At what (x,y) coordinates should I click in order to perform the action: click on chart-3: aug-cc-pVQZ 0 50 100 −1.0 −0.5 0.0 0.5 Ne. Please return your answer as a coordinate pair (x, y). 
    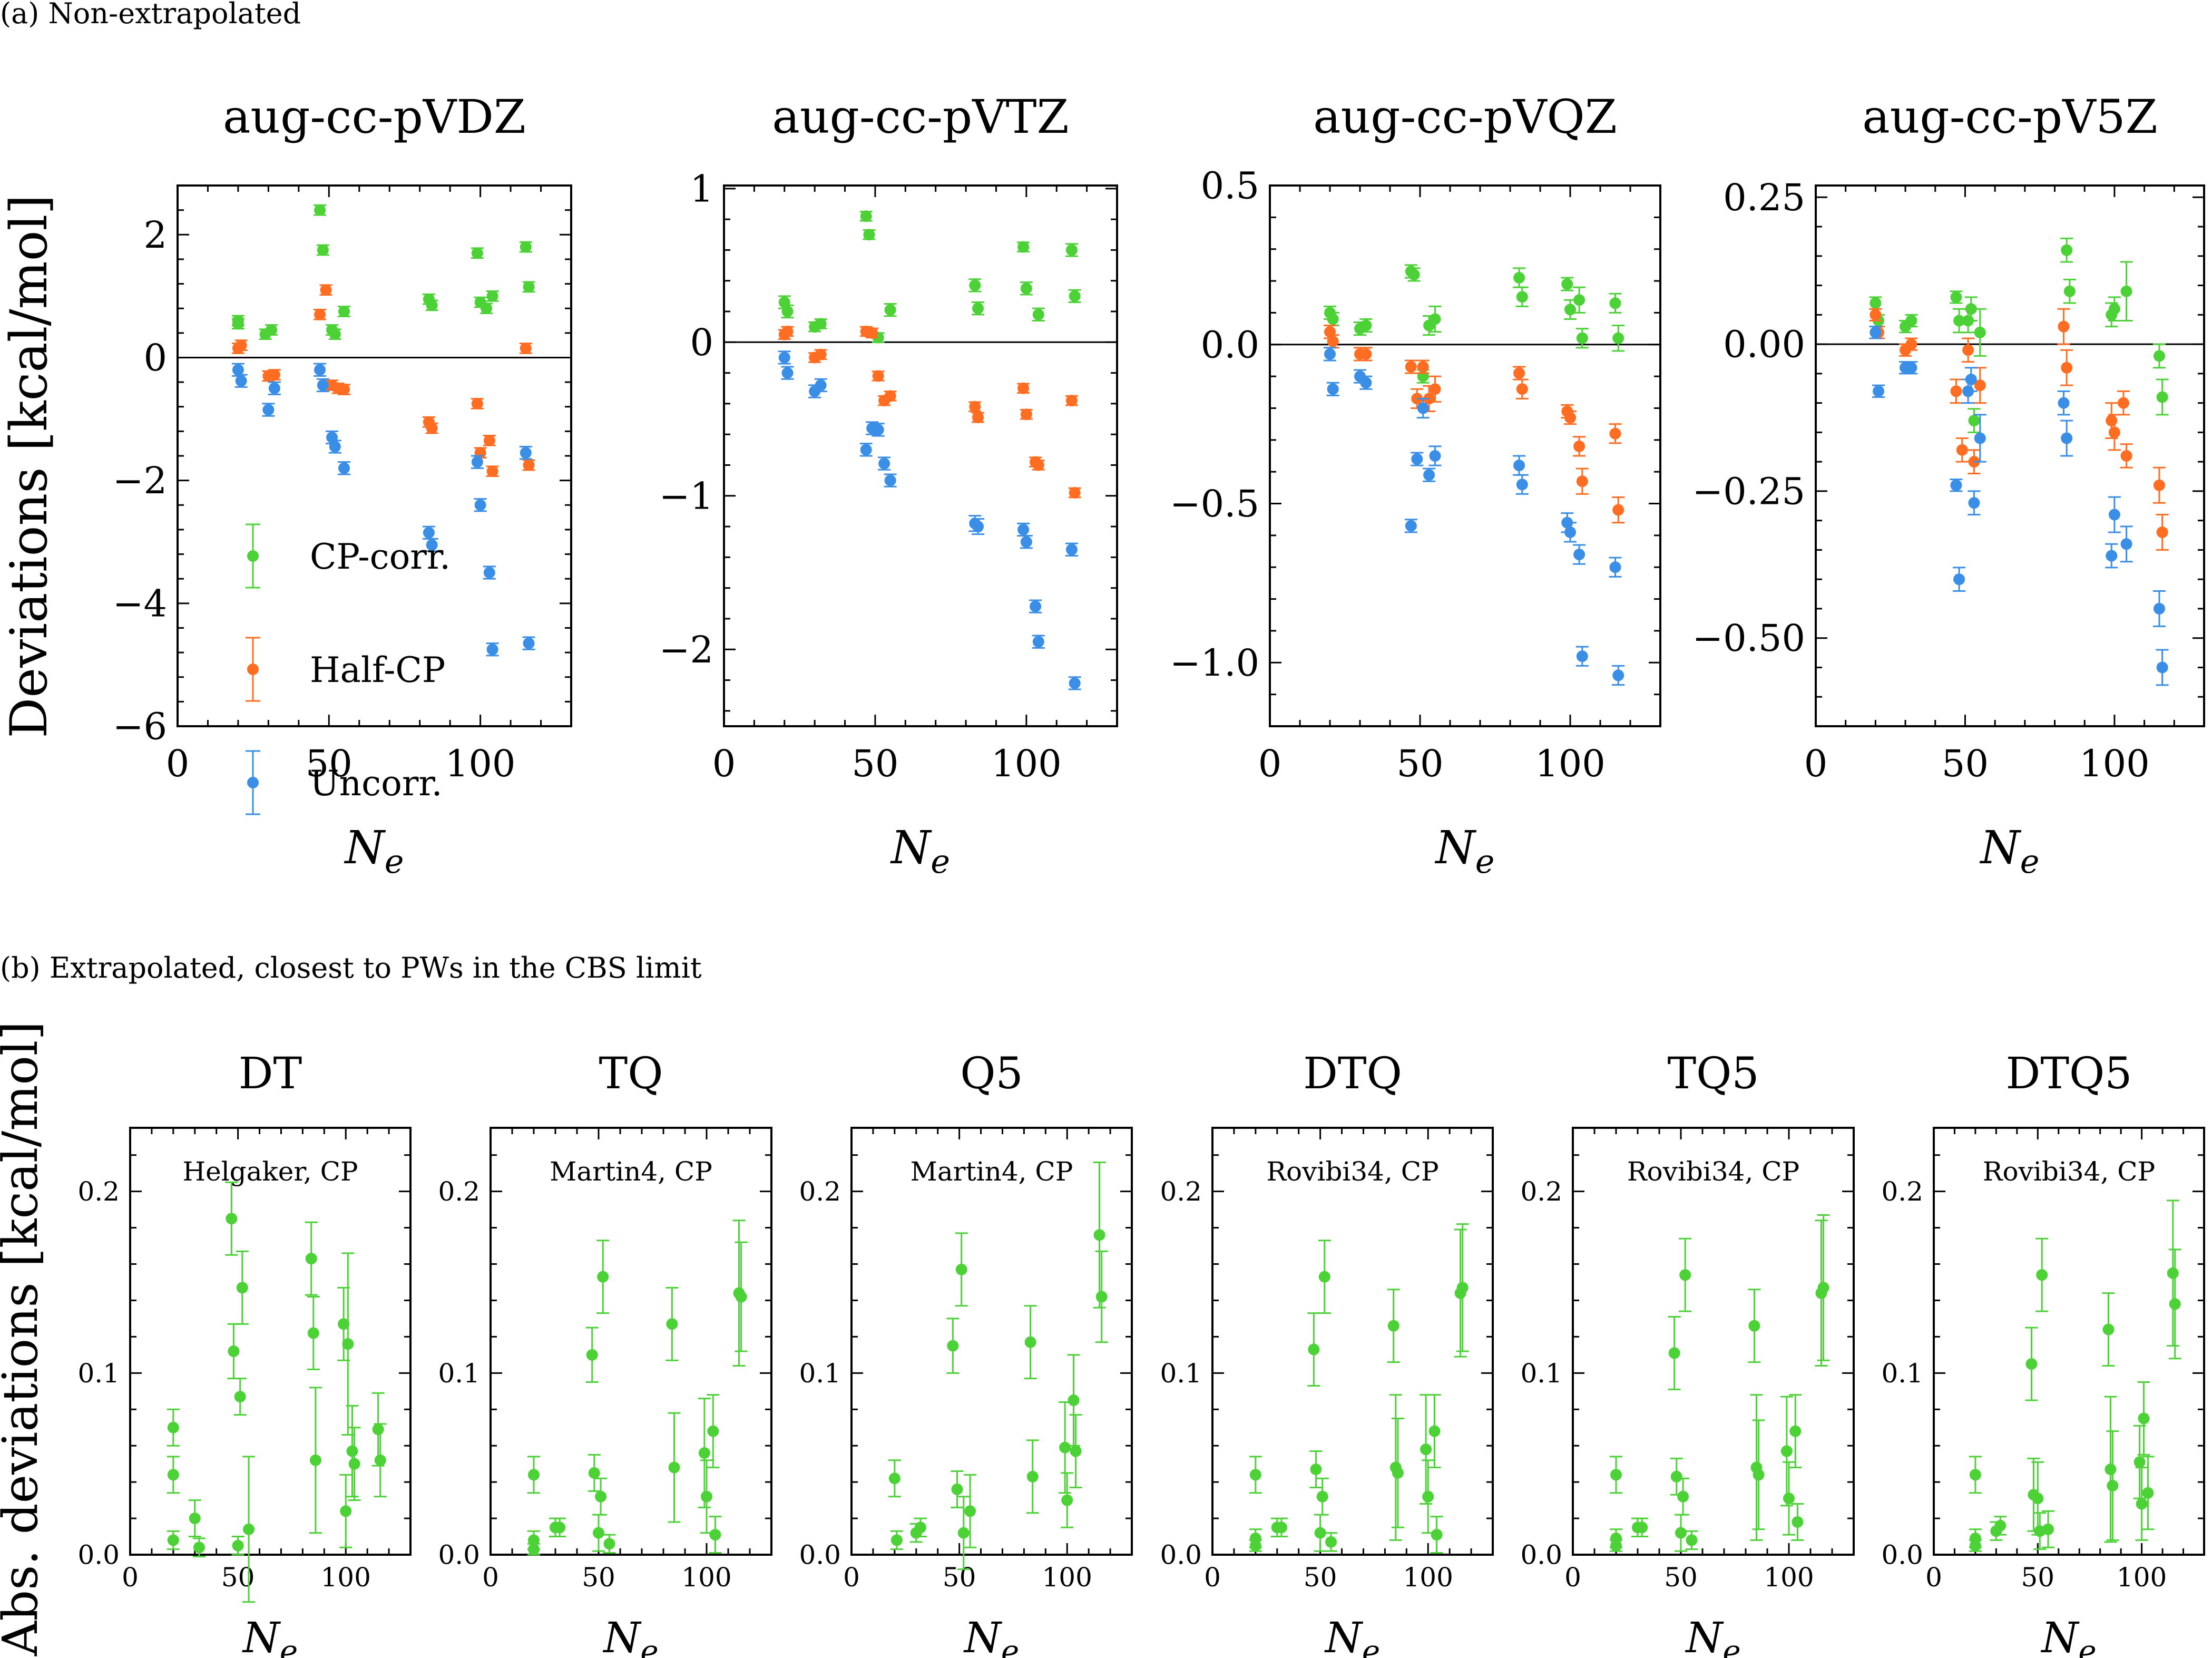
    Looking at the image, I should click on (1415, 485).